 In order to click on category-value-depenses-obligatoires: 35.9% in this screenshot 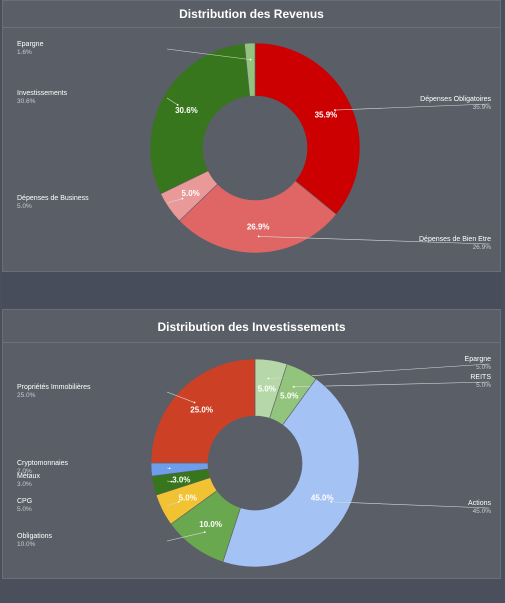, I will do `click(482, 107)`.